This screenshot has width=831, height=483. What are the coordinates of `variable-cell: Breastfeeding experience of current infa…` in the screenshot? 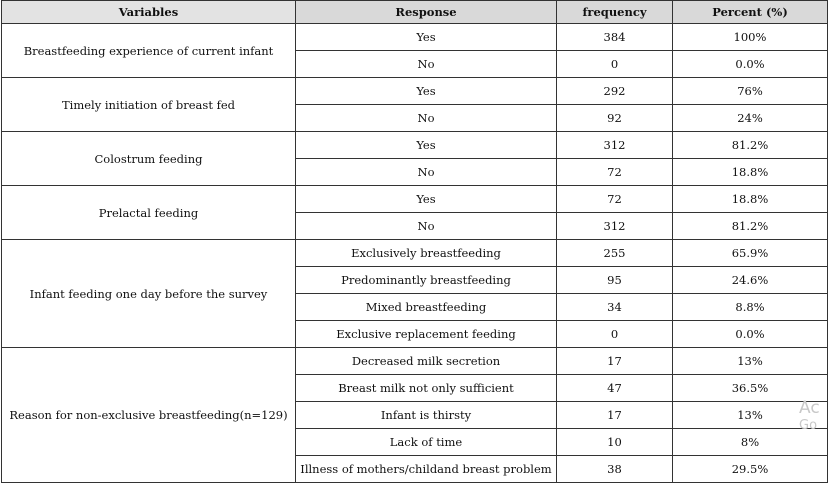 It's located at (148, 50).